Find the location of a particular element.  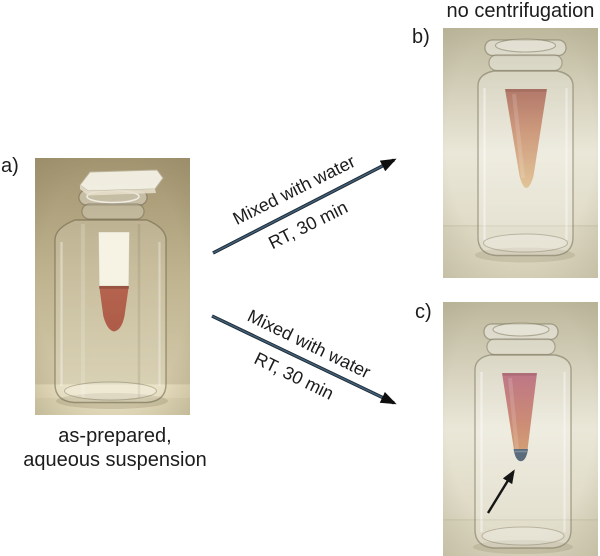

photo-vial-no-centrifugation is located at coordinates (520, 153).